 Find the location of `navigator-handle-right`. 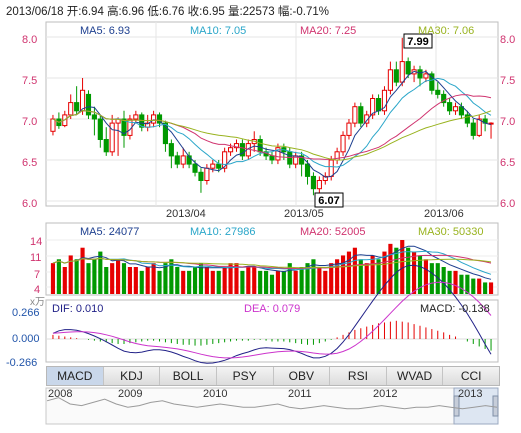

navigator-handle-right is located at coordinates (495, 406).